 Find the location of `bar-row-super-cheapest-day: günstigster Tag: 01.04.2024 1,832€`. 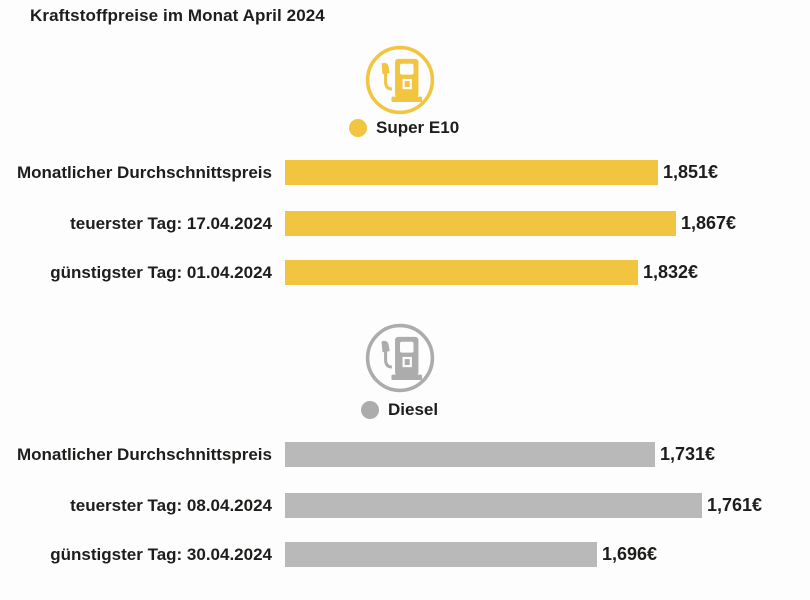

bar-row-super-cheapest-day: günstigster Tag: 01.04.2024 1,832€ is located at coordinates (405, 272).